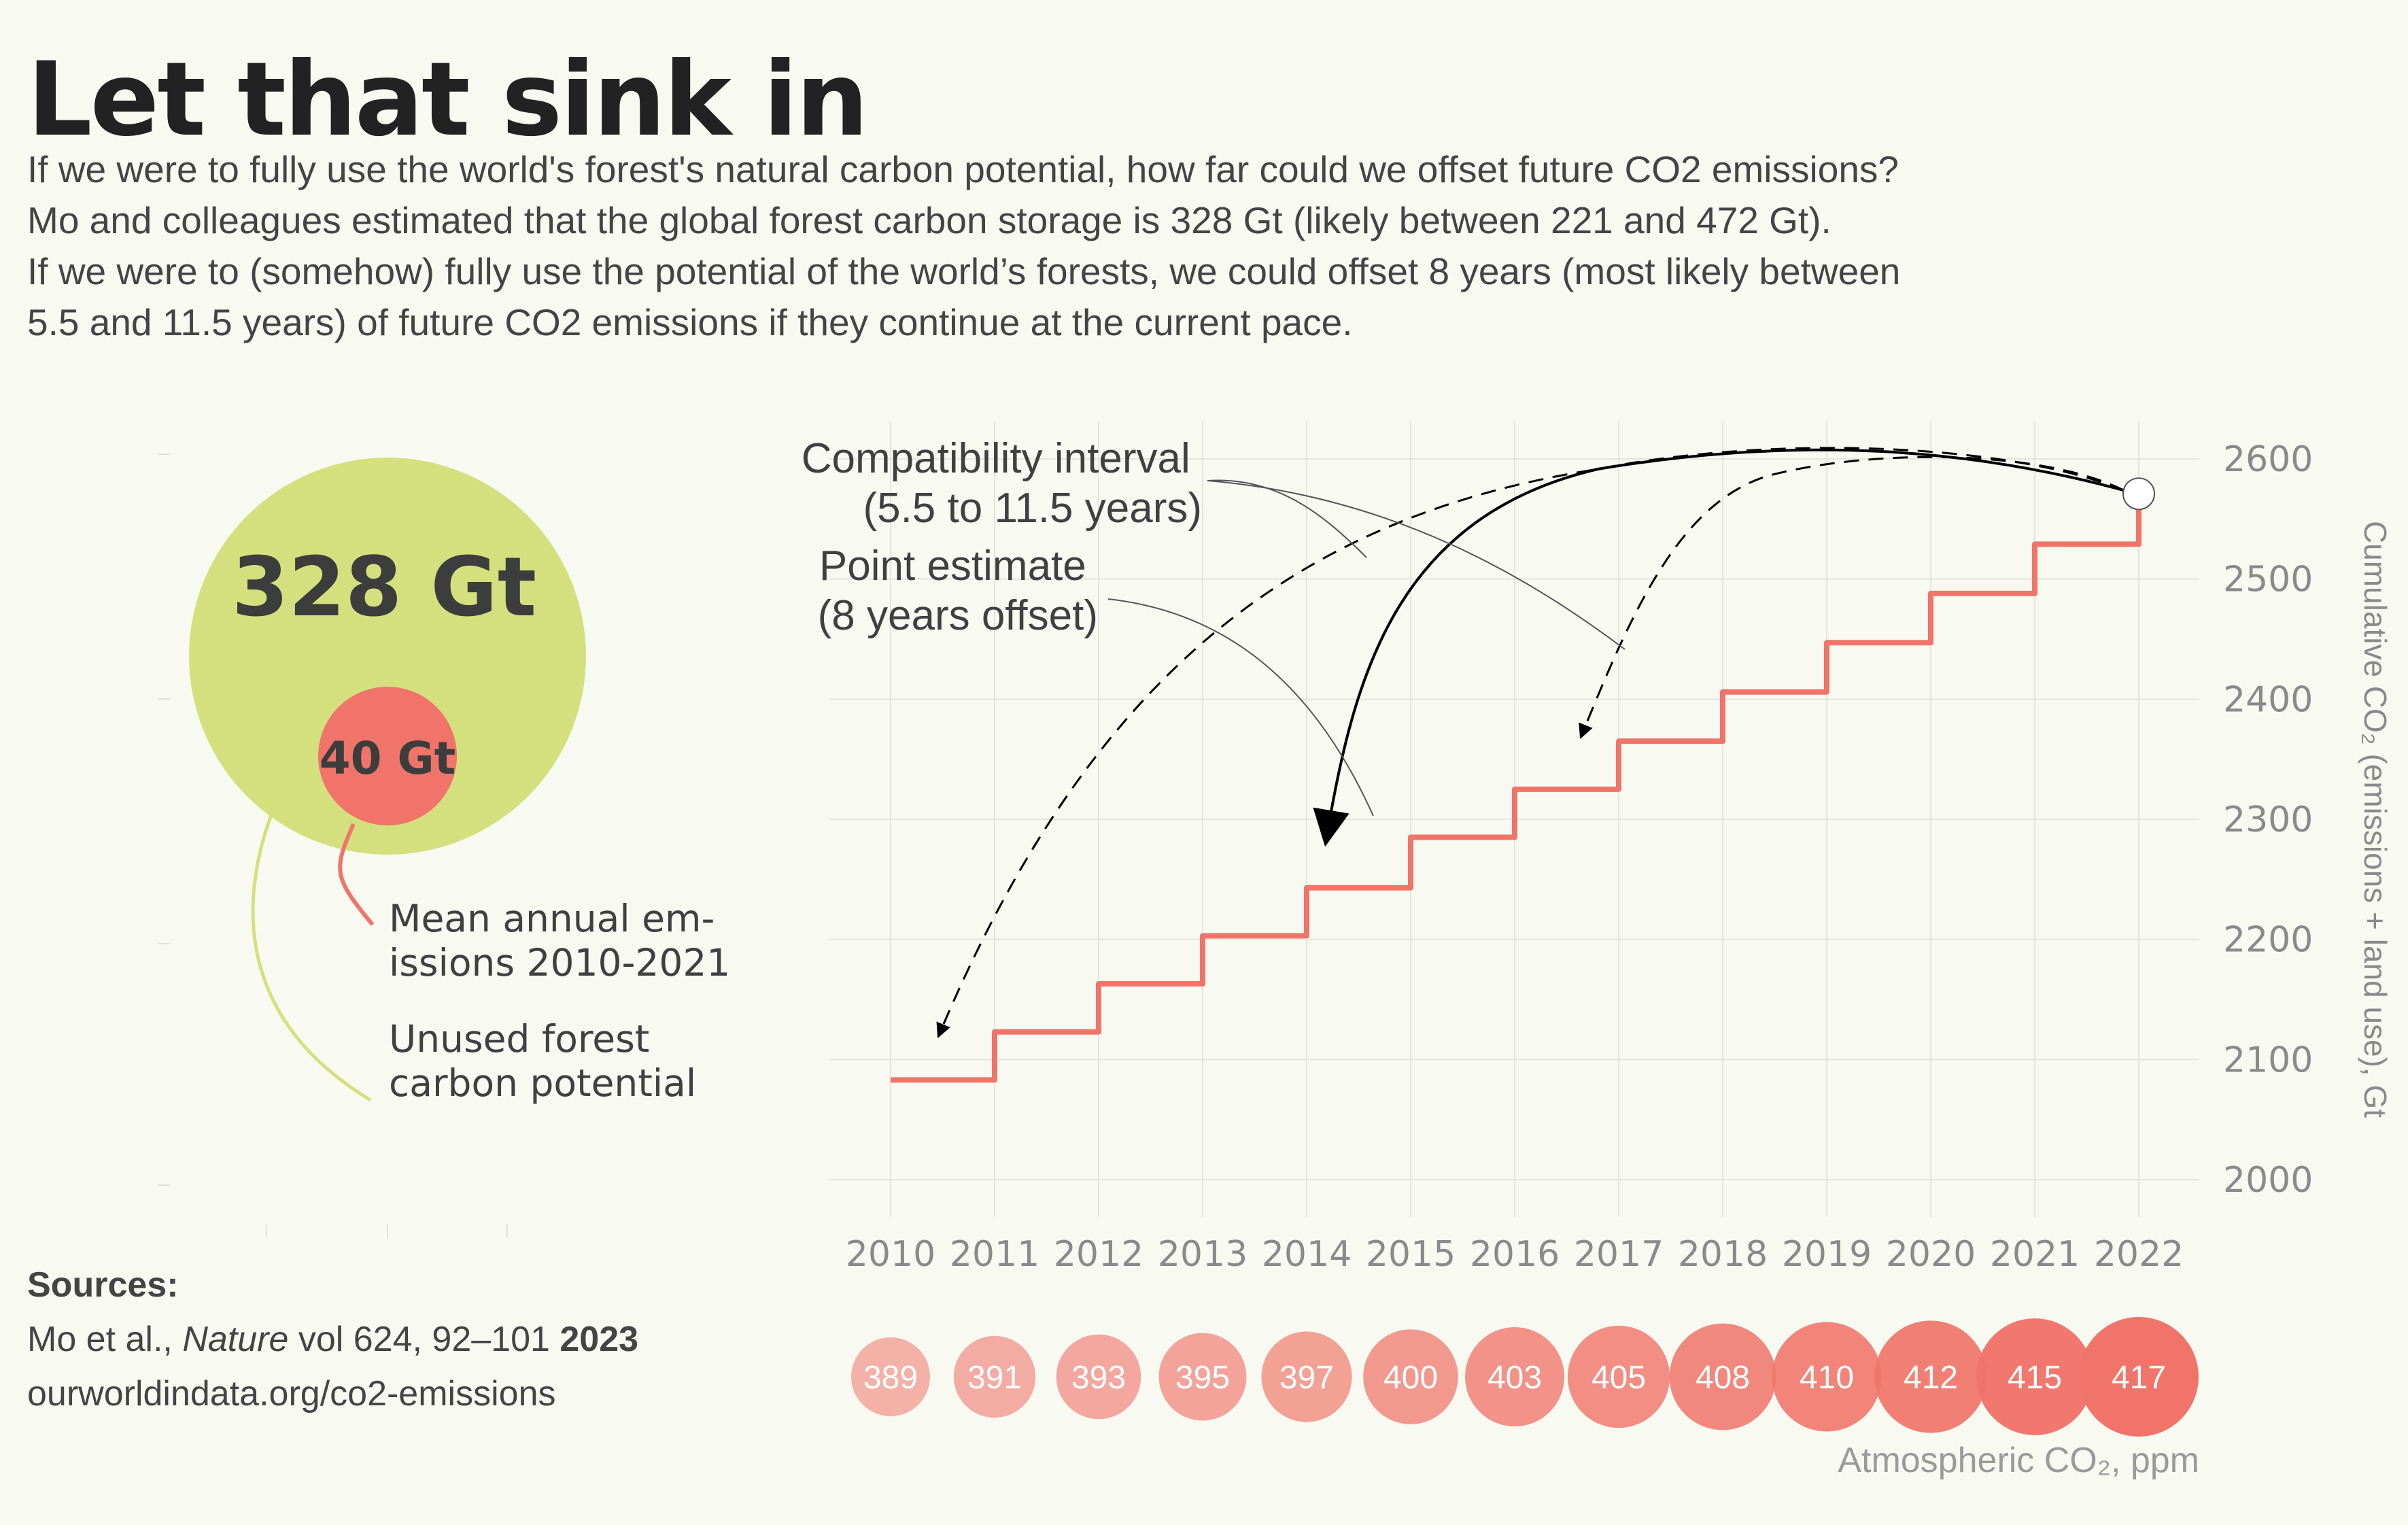 The image size is (2408, 1525). I want to click on annotation-line: (5.5 to 11.5 years), so click(1032, 508).